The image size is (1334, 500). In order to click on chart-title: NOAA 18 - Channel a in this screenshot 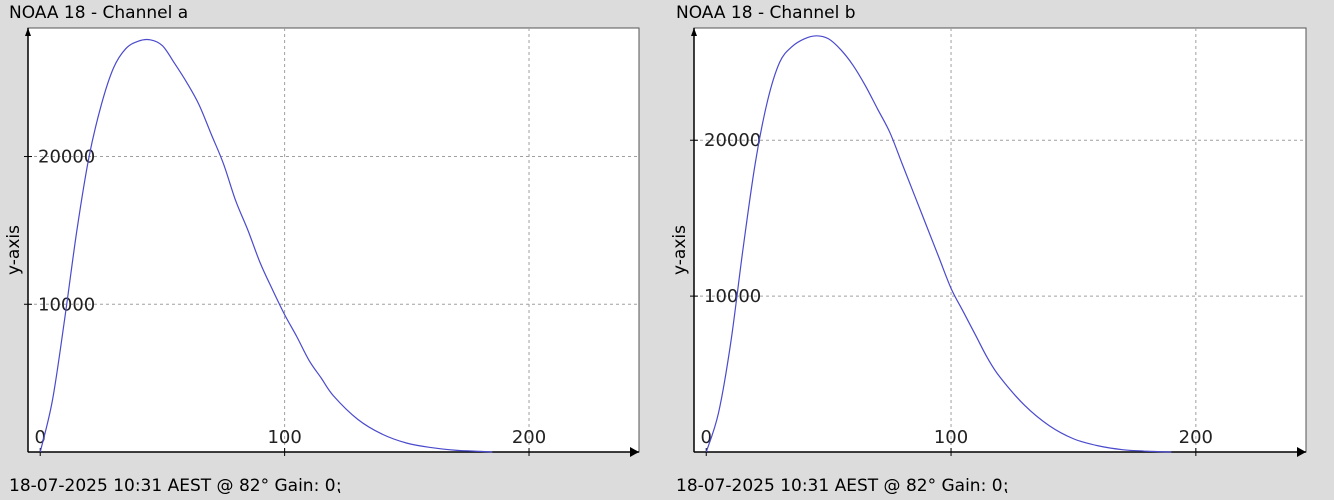, I will do `click(99, 13)`.